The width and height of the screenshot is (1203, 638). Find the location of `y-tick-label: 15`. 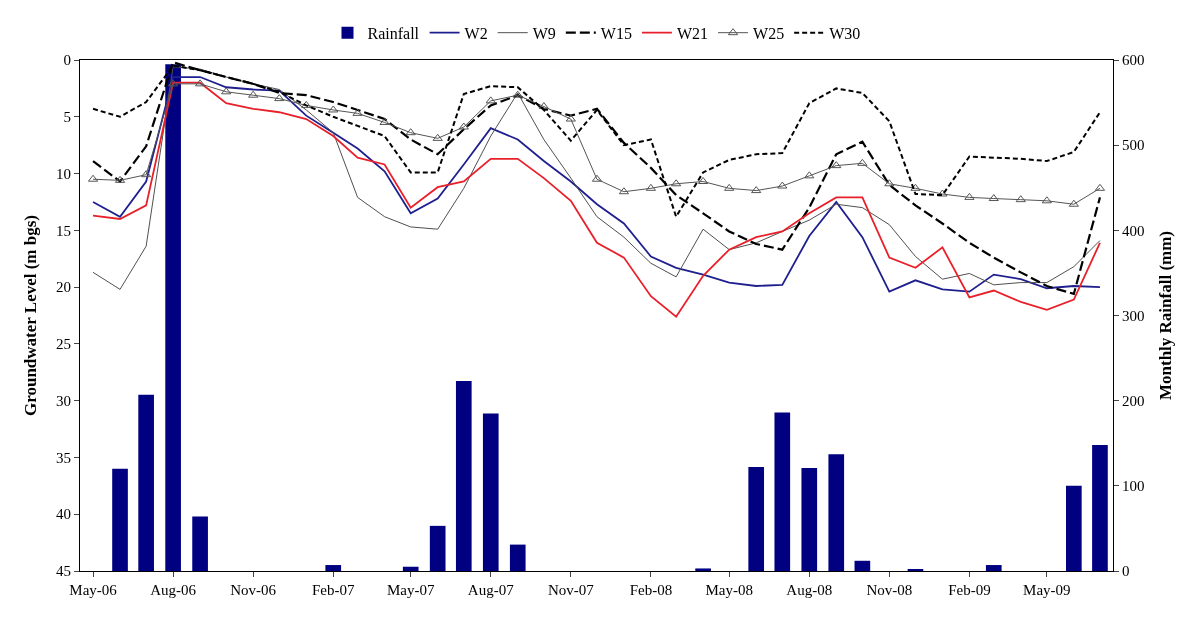

y-tick-label: 15 is located at coordinates (63, 230).